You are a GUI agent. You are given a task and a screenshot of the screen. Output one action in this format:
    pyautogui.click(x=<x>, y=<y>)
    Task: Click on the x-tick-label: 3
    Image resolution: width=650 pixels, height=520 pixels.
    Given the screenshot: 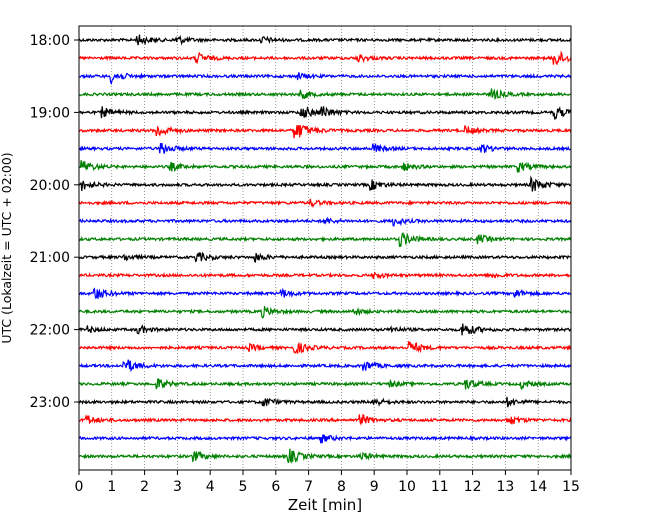 What is the action you would take?
    pyautogui.click(x=177, y=487)
    